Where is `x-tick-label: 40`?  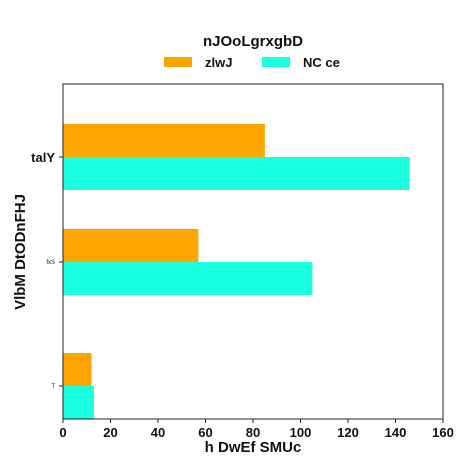 x-tick-label: 40 is located at coordinates (158, 432).